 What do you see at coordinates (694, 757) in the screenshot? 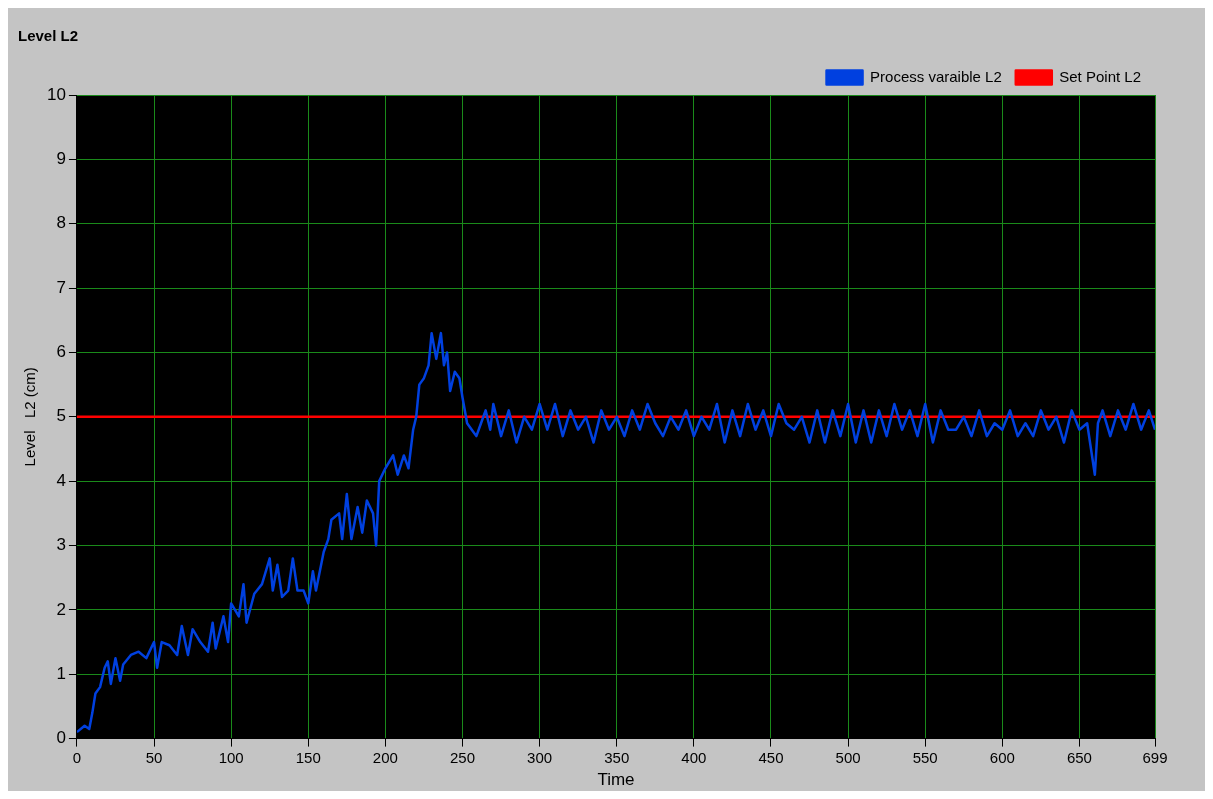
I see `x-tick-label: 400` at bounding box center [694, 757].